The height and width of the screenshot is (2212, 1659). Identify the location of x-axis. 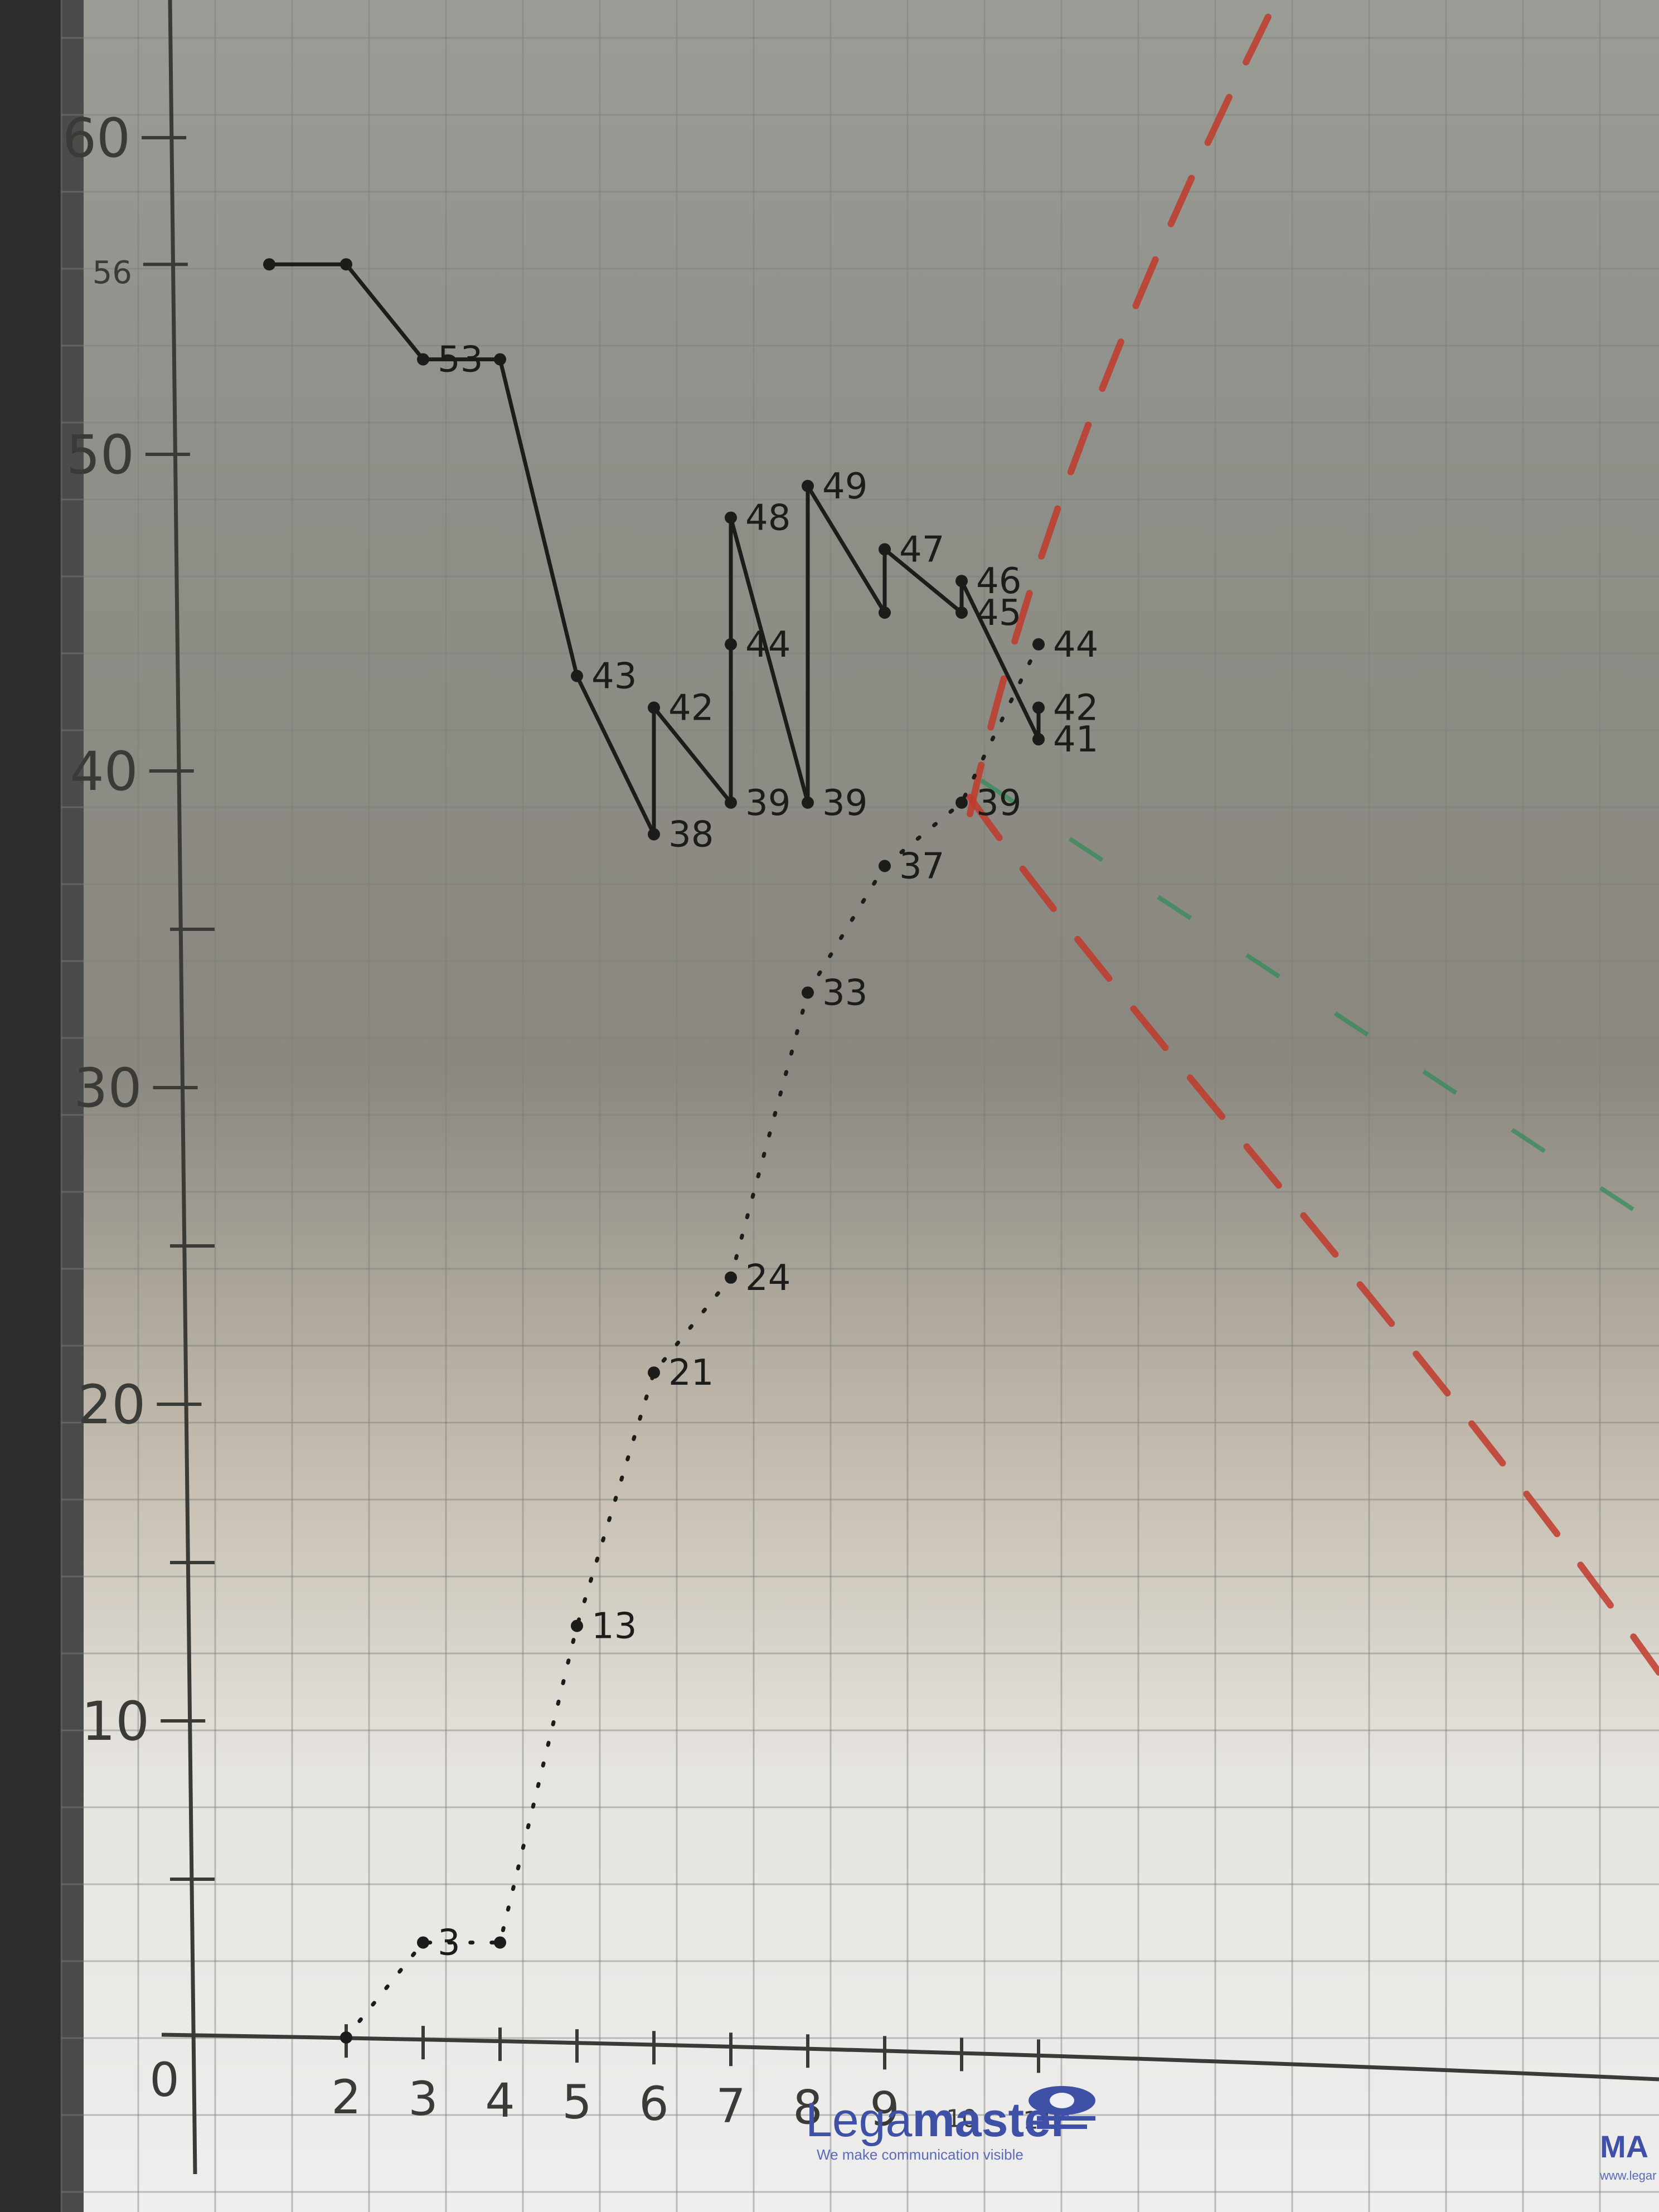
(910, 2057).